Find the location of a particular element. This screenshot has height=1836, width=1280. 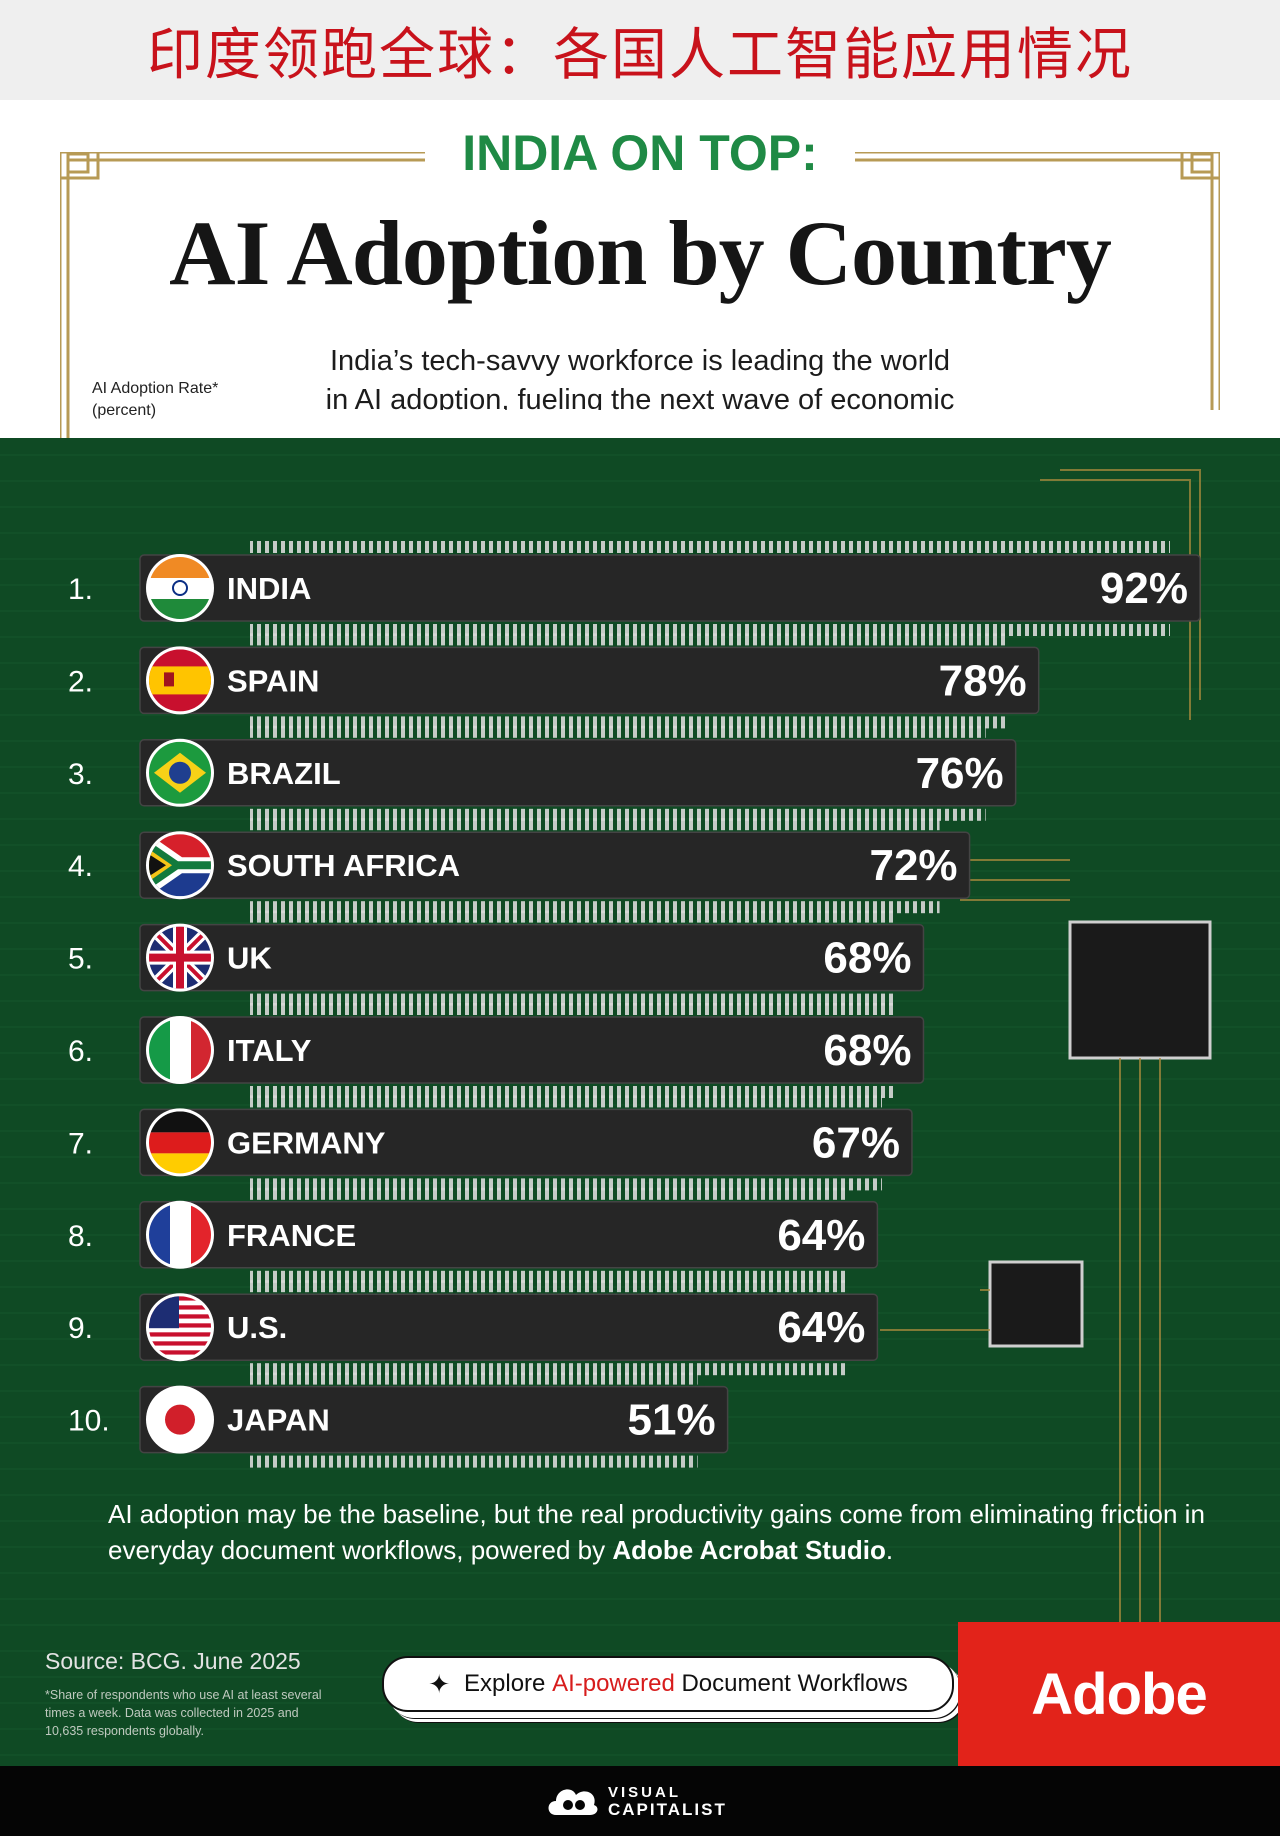

chart-row: 8. FRANCE 64% is located at coordinates (473, 1235).